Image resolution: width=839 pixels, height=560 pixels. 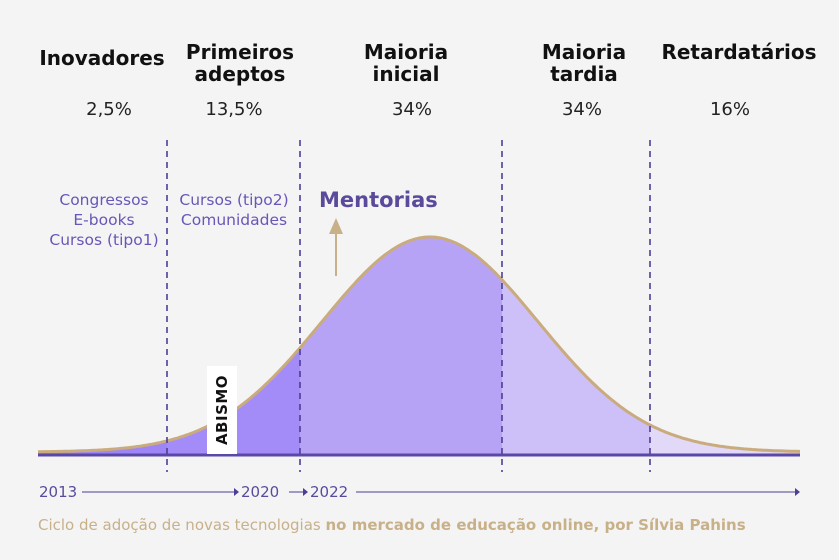 I want to click on fill-laggards, so click(x=725, y=440).